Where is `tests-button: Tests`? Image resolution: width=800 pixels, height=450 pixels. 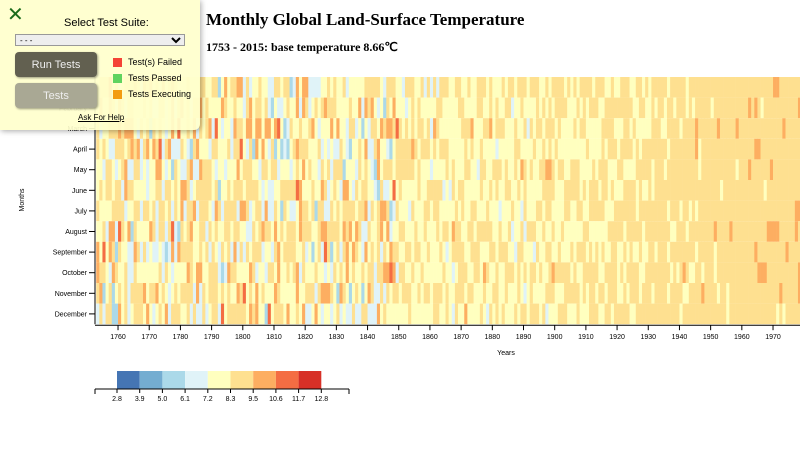
tests-button: Tests is located at coordinates (56, 95).